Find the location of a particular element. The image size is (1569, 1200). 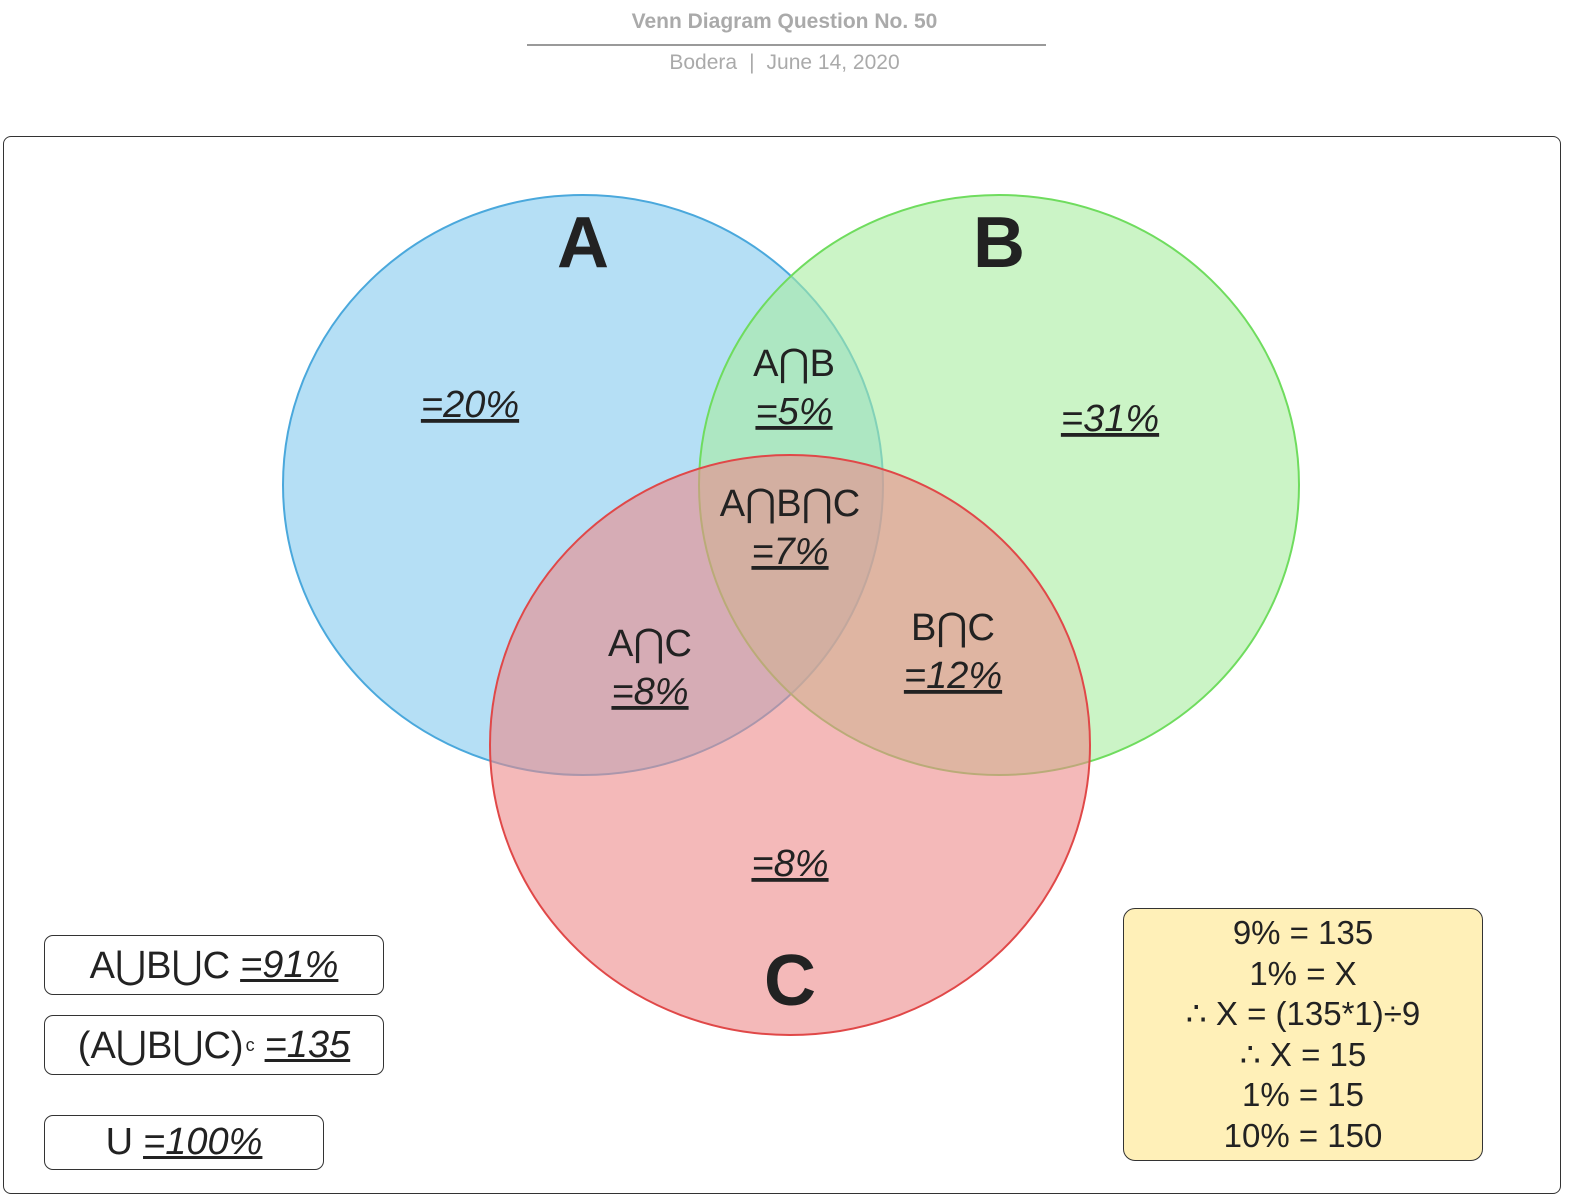

region-b-and-c-label: B⋂C is located at coordinates (953, 628).